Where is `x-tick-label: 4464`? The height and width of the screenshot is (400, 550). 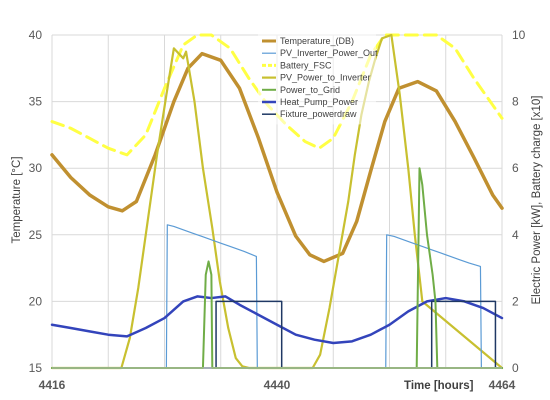
x-tick-label: 4464 is located at coordinates (502, 385).